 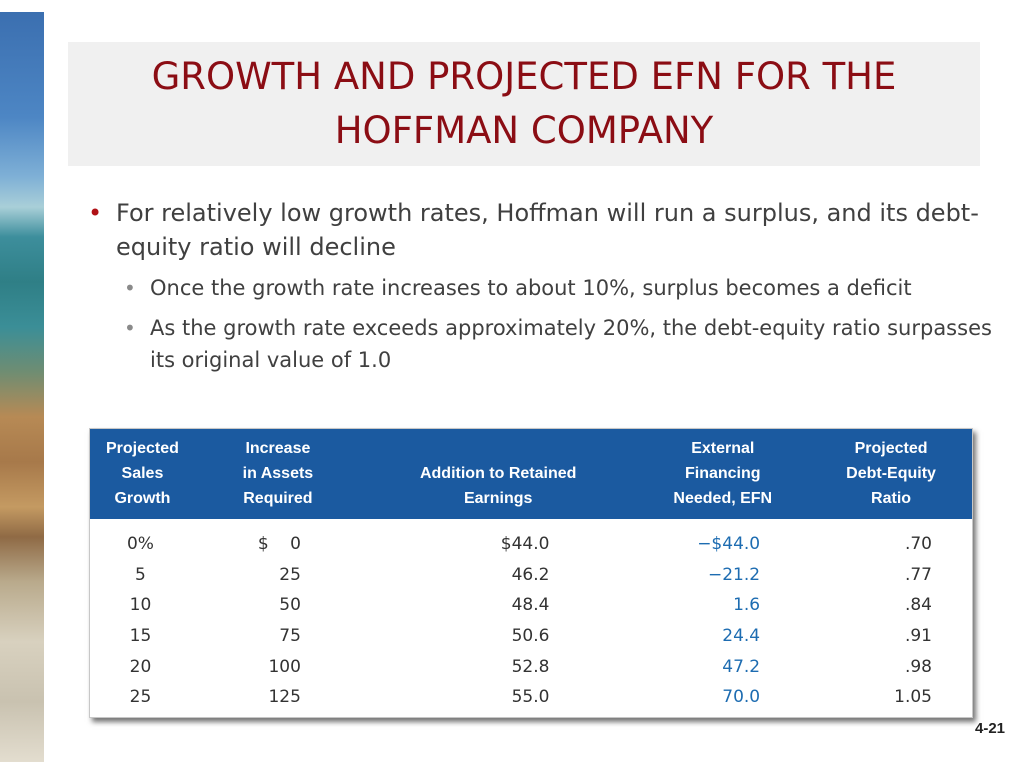 I want to click on cell-increase-assets: 100, so click(x=284, y=666).